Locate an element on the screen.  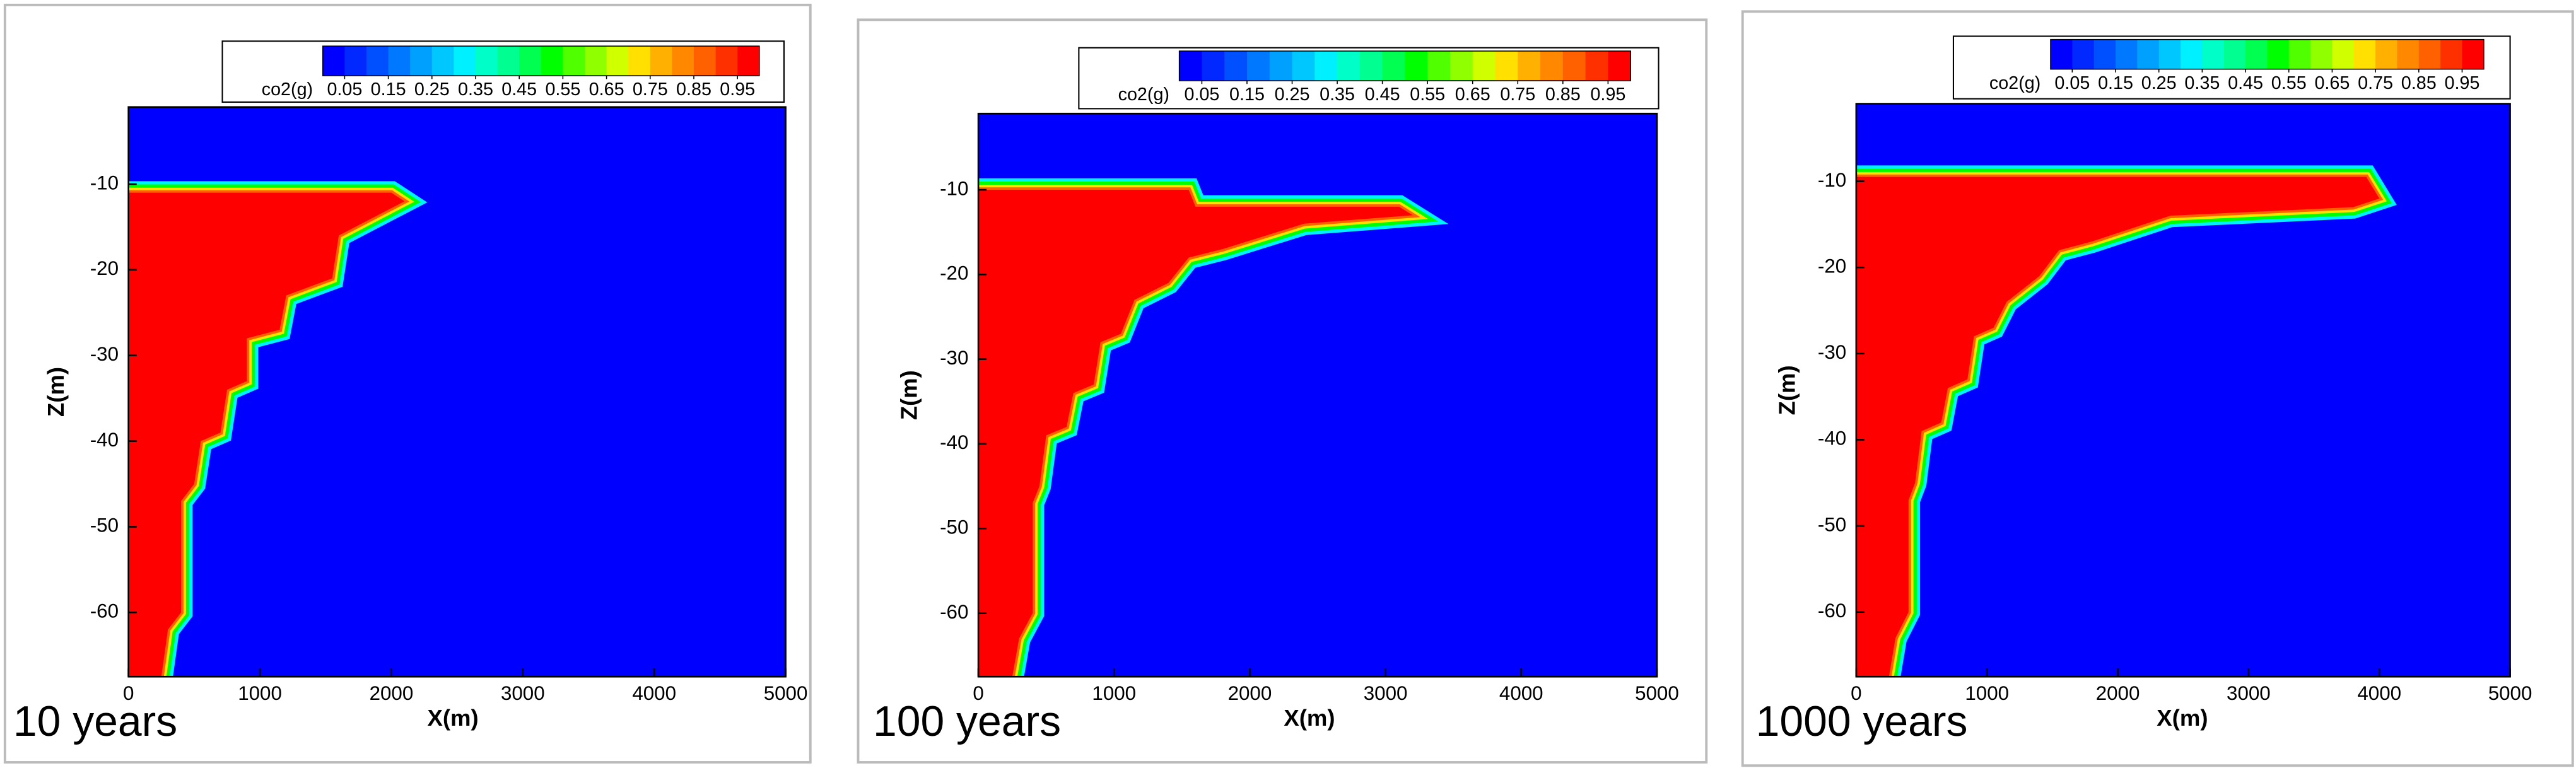
colorbar-tick-label: 0.85 is located at coordinates (1563, 94).